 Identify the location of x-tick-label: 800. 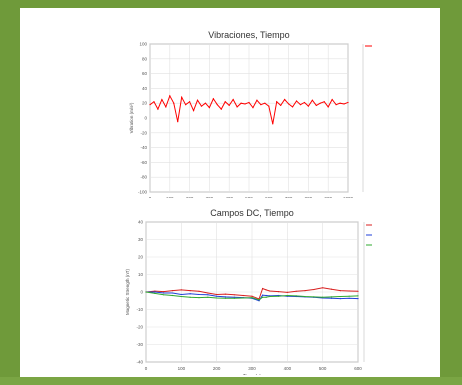
(309, 197).